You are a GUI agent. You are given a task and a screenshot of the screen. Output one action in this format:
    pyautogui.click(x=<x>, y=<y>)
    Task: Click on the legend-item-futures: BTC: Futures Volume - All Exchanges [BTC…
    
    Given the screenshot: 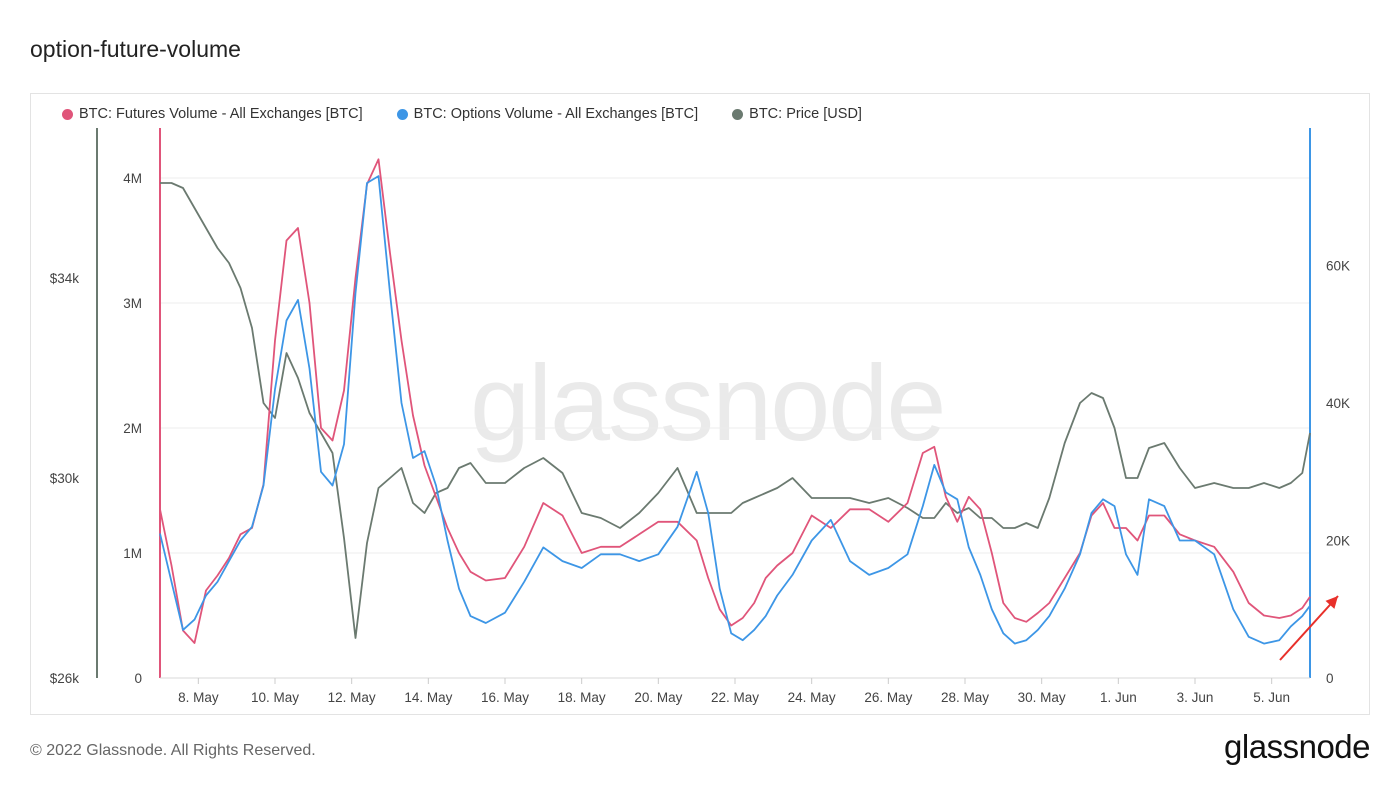 What is the action you would take?
    pyautogui.click(x=212, y=114)
    